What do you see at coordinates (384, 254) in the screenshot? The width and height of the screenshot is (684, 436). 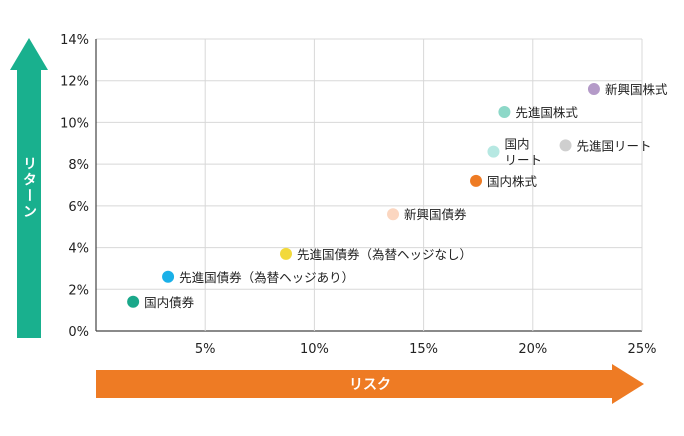 I see `point-label: 先進国債券（為替ヘッジなし）` at bounding box center [384, 254].